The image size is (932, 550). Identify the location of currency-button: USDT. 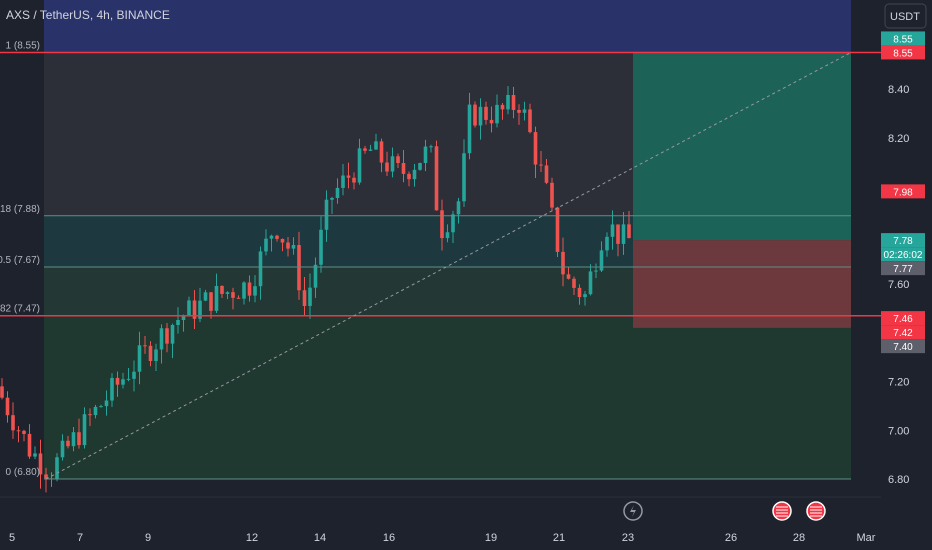
(905, 16).